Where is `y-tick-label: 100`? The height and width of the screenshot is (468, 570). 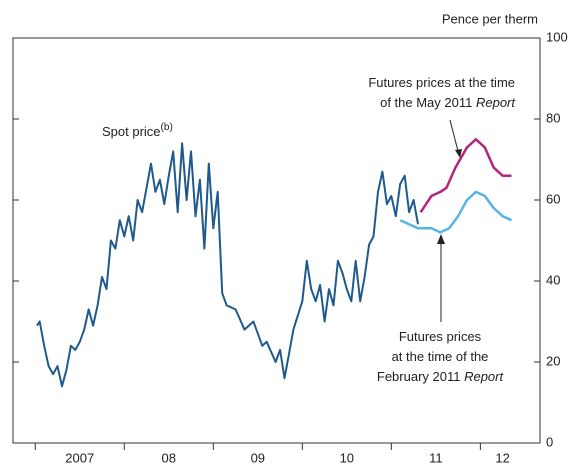
y-tick-label: 100 is located at coordinates (557, 36).